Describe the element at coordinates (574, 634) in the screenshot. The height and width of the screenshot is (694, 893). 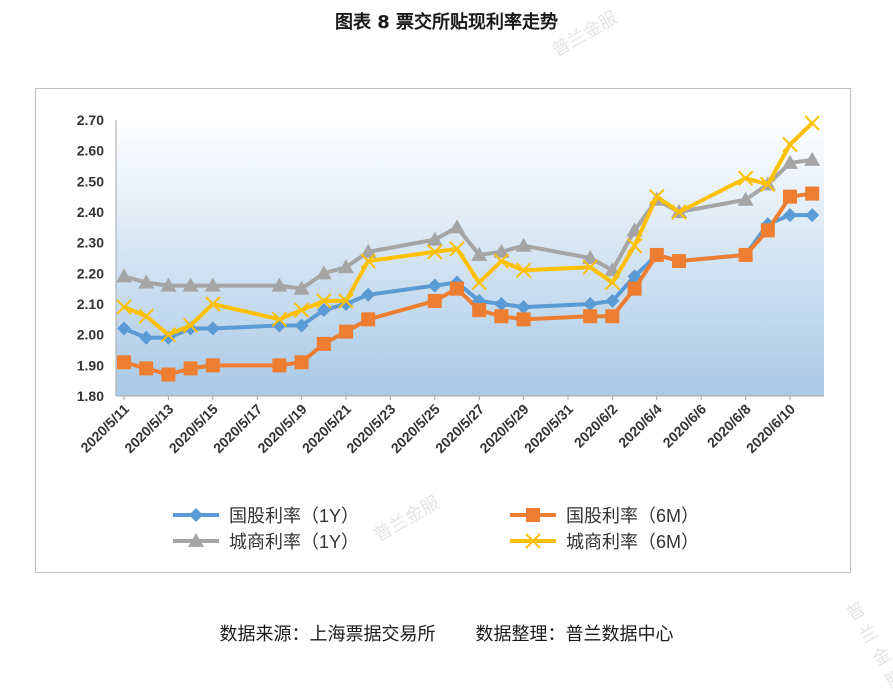
I see `data-arranged-text: 数据整理：普兰数据中心` at that location.